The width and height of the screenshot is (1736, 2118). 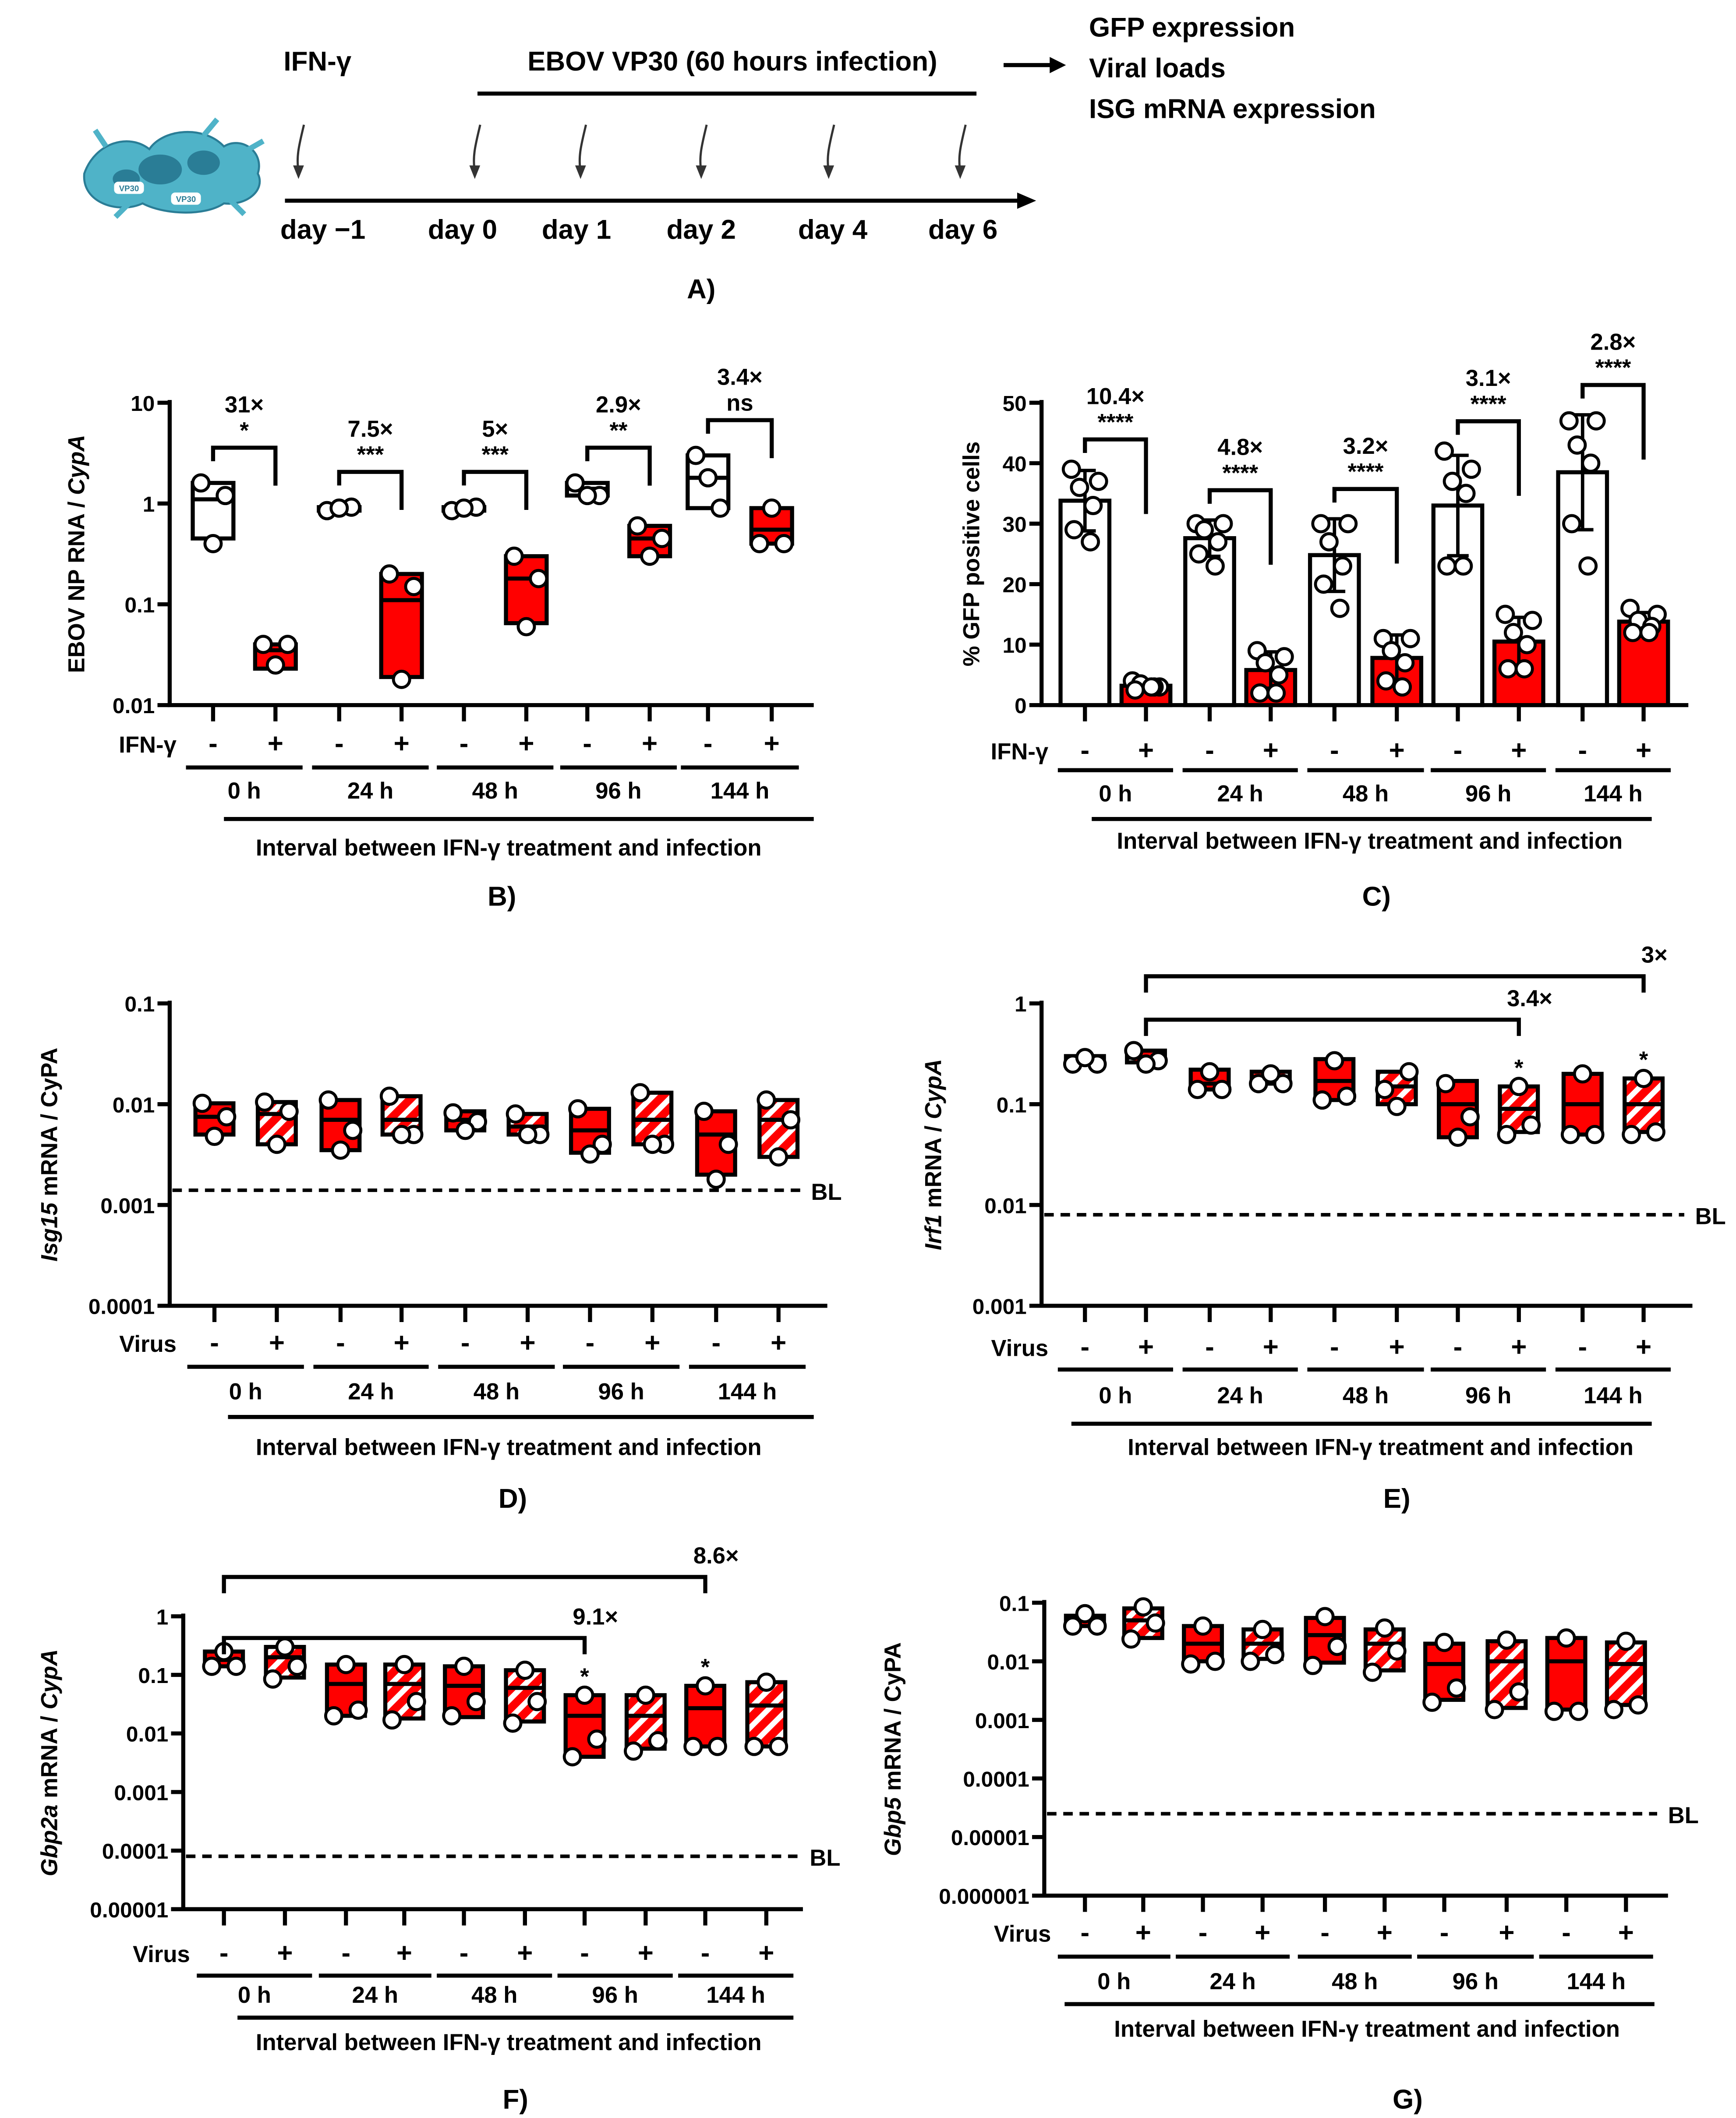 I want to click on y-tick-label: 50, so click(x=1015, y=404).